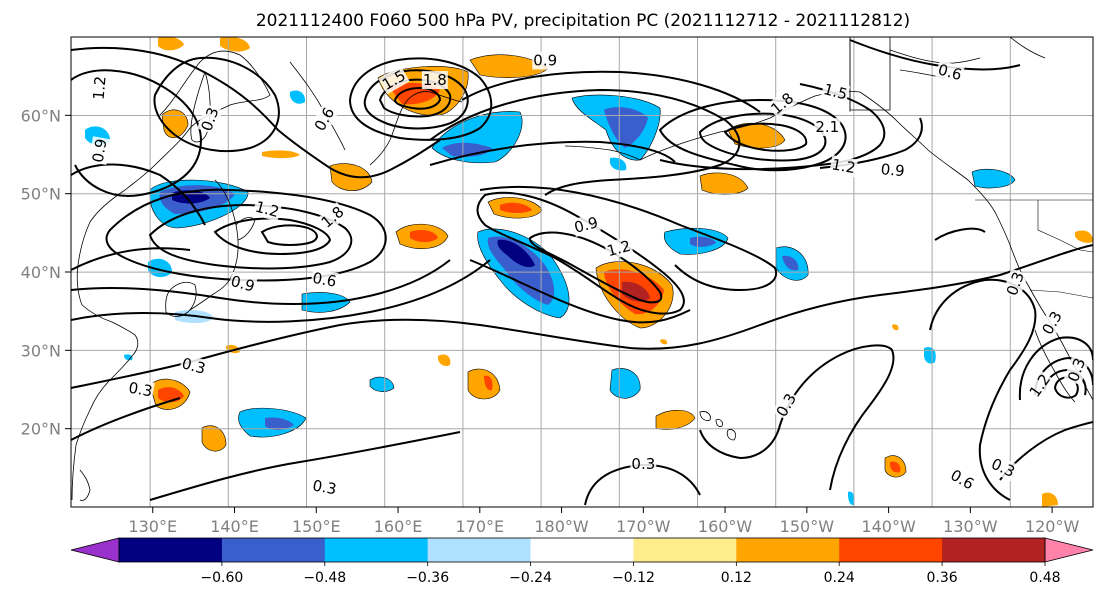  I want to click on colorbar-tick-label: 0.48, so click(1044, 578).